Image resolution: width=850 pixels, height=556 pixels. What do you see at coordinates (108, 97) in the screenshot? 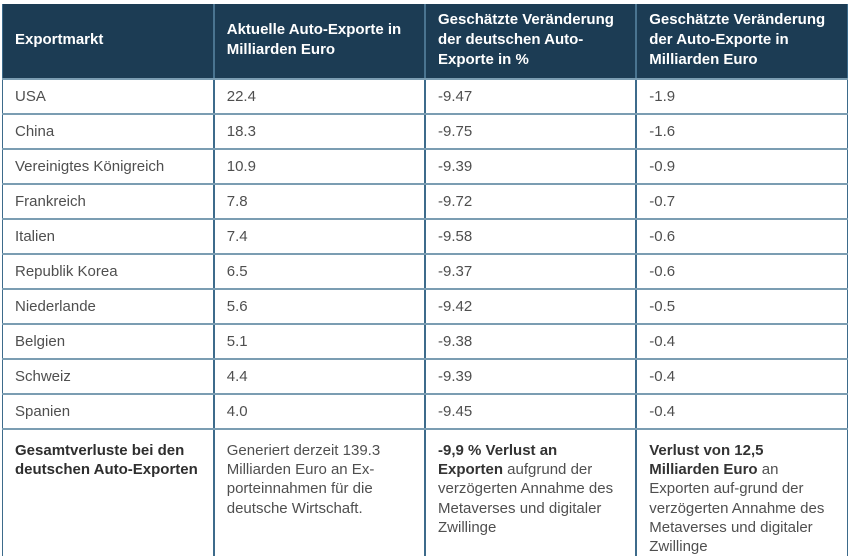
I see `market-cell: USA` at bounding box center [108, 97].